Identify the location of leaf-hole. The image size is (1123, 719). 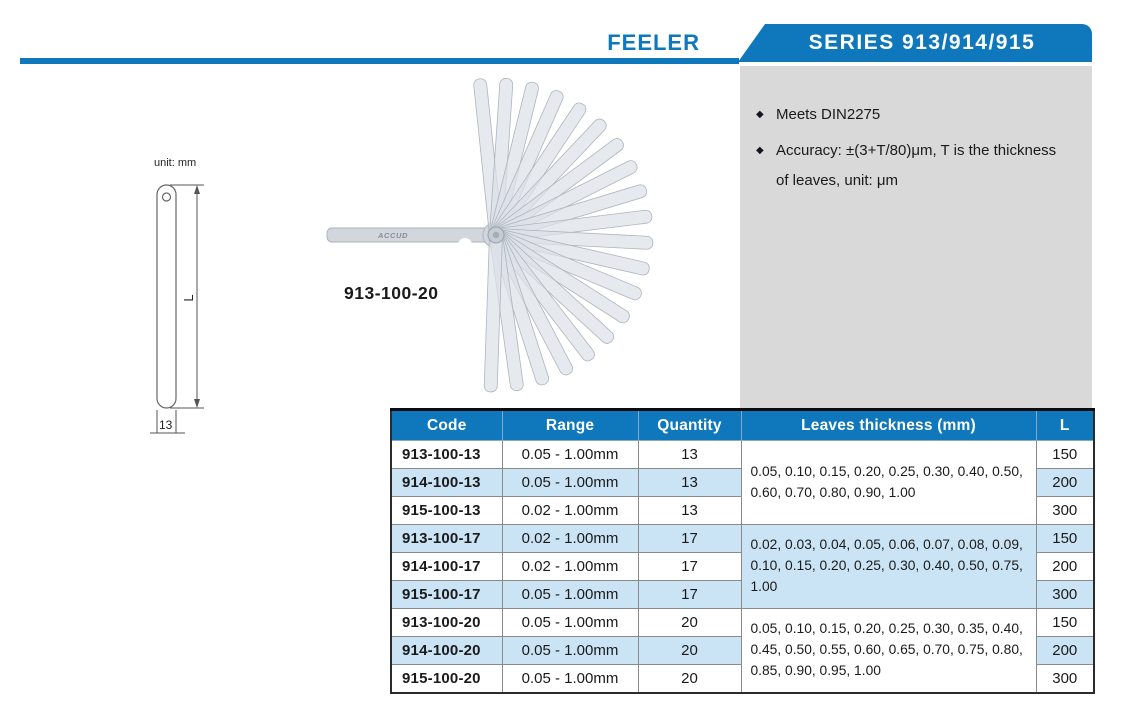
(166, 197).